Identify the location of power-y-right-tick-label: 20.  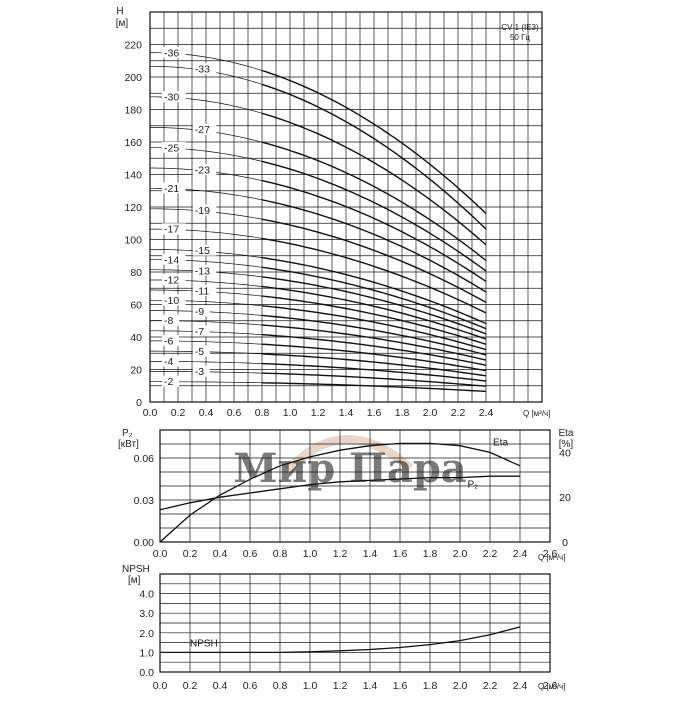
(565, 498).